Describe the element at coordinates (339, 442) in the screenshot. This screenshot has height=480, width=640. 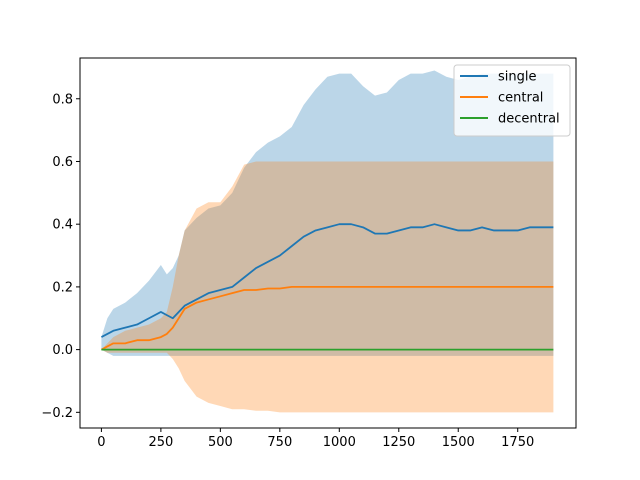
I see `x-tick-label: 1000` at that location.